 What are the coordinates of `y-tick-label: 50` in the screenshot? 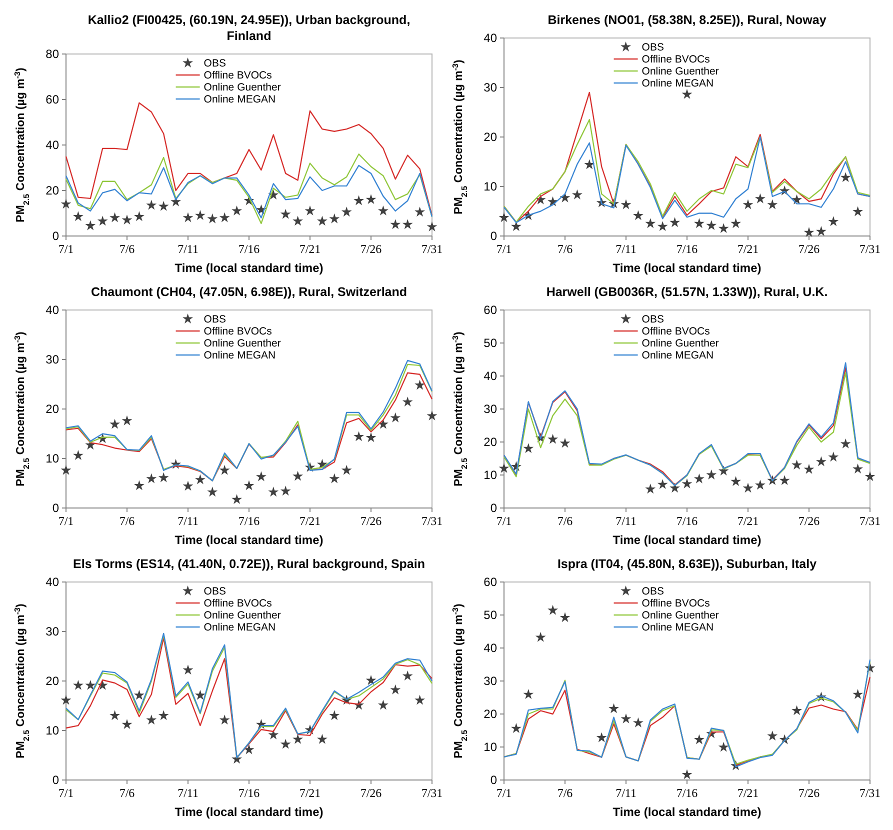 It's located at (491, 343).